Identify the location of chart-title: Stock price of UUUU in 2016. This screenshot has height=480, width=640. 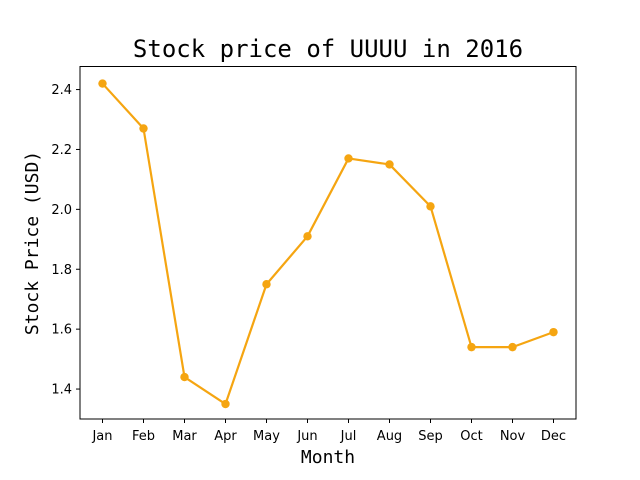
(328, 49).